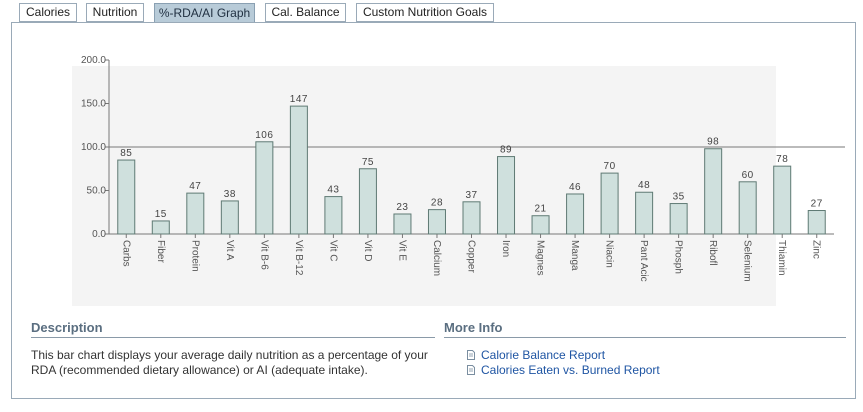  What do you see at coordinates (204, 13) in the screenshot?
I see `tab-rda-ai-graph: %-RDA/AI Graph` at bounding box center [204, 13].